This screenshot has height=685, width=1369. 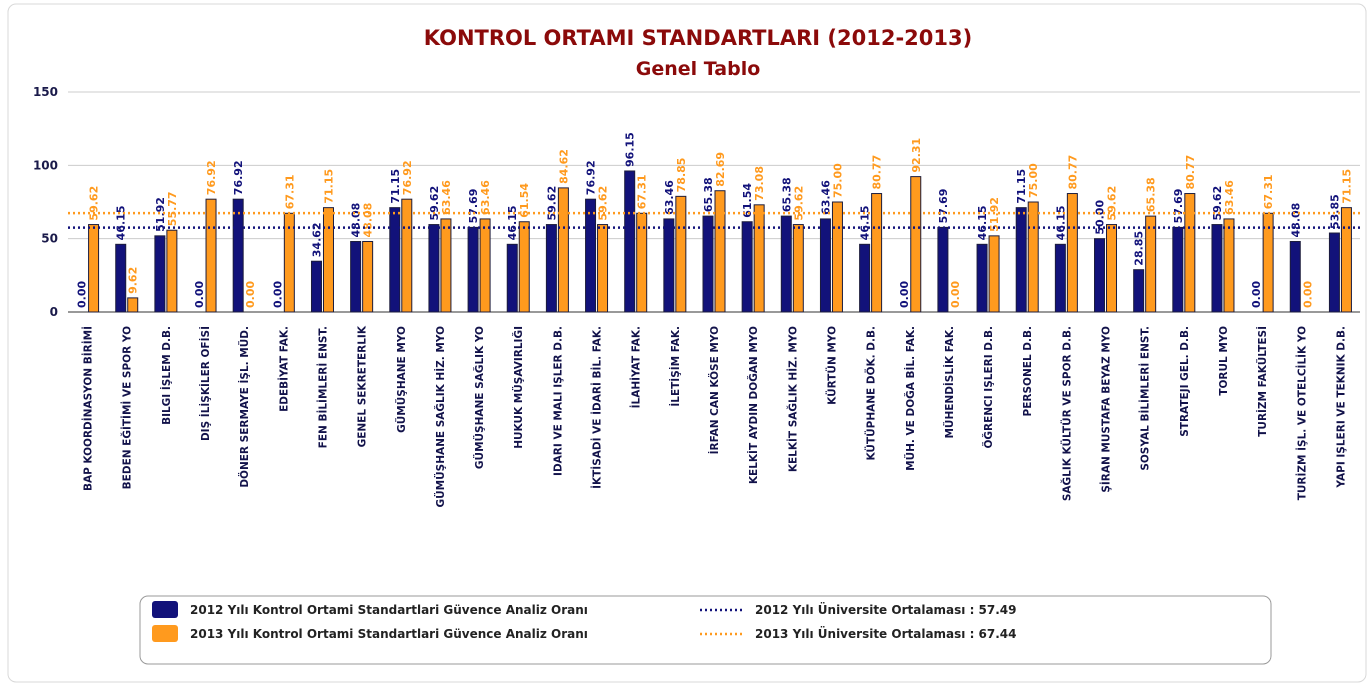 I want to click on x-tick-label: İLAHİYAT FAK., so click(x=636, y=367).